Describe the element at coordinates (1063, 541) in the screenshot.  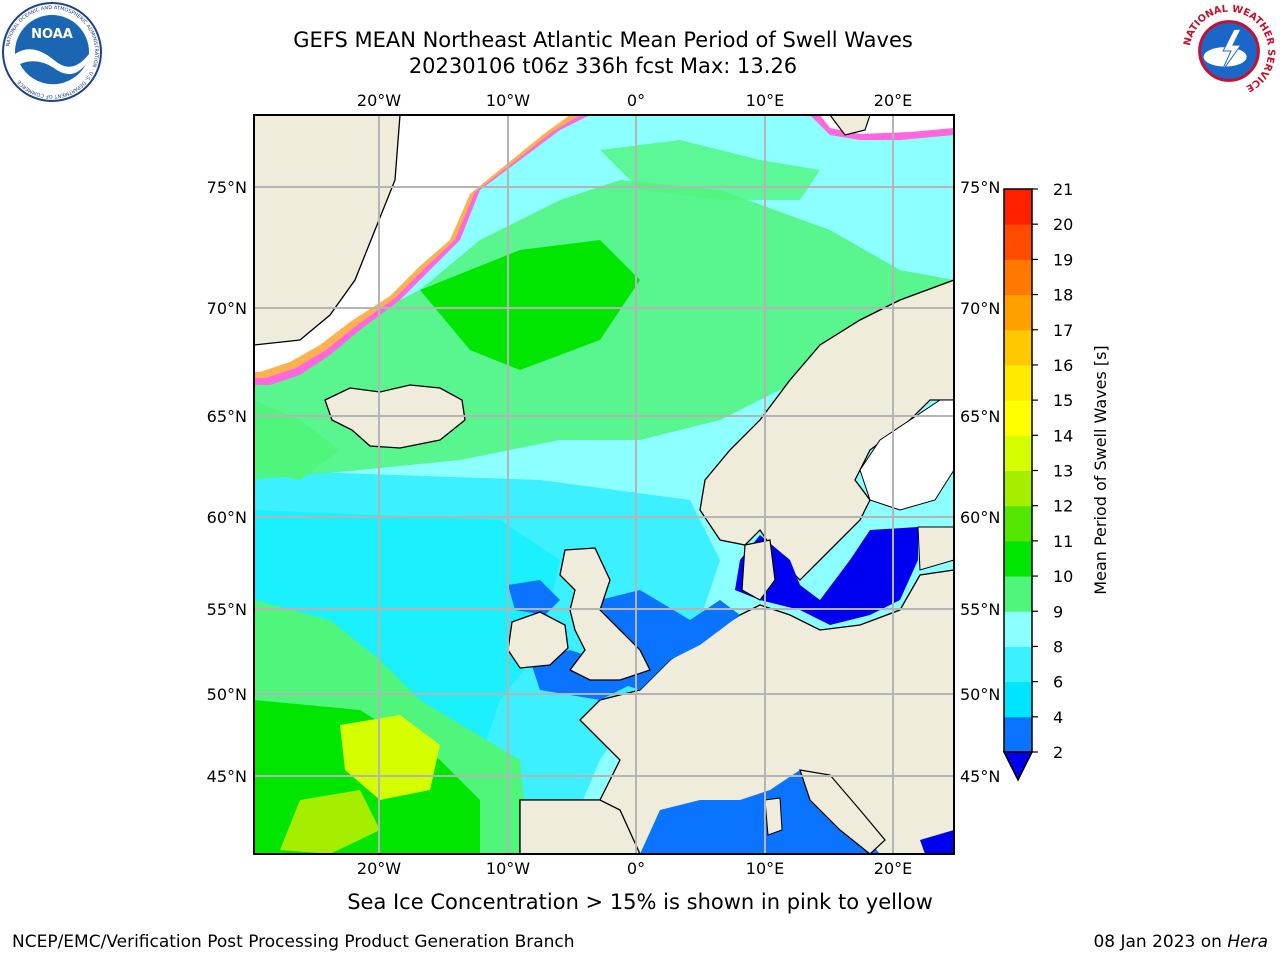
I see `colorbar-tick-label: 11` at that location.